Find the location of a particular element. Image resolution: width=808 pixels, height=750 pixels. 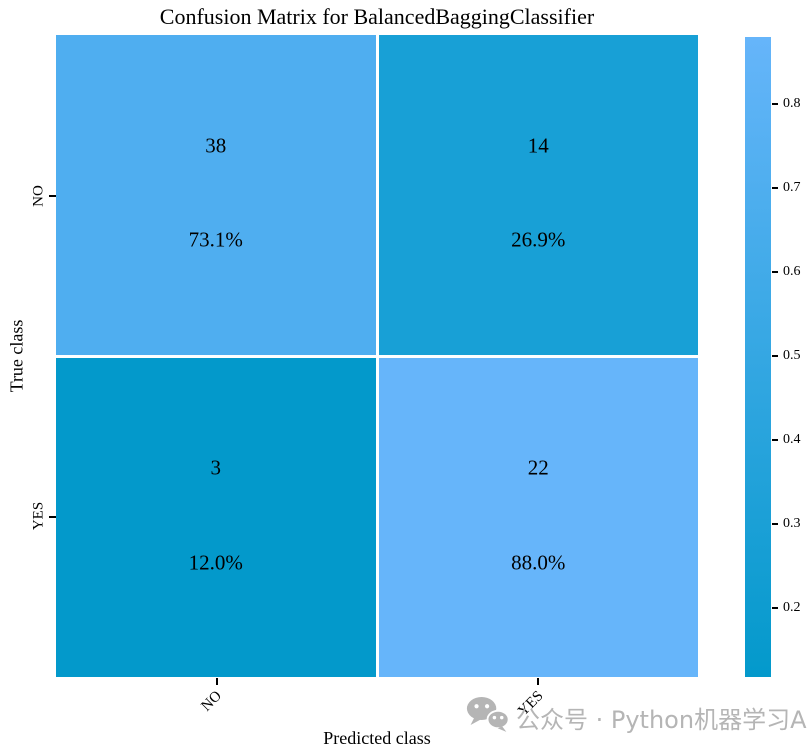

colorbar-tick-label: 0.5 is located at coordinates (792, 355).